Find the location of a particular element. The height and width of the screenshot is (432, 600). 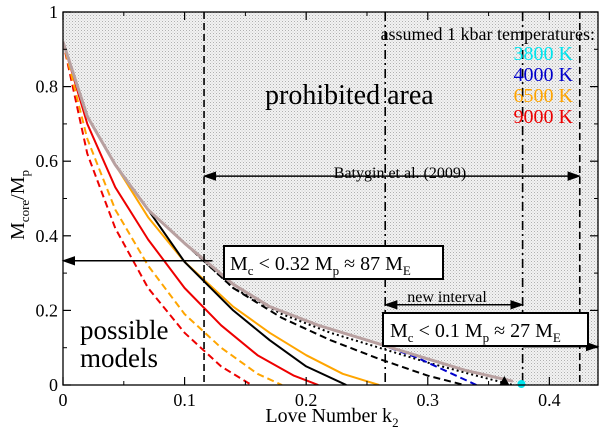

batygin-label: Batygin et al. (2009) is located at coordinates (400, 173).